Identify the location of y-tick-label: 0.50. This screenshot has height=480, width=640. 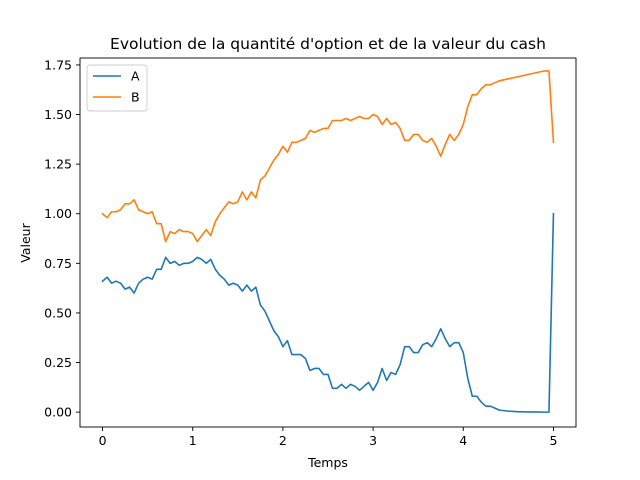
(58, 312).